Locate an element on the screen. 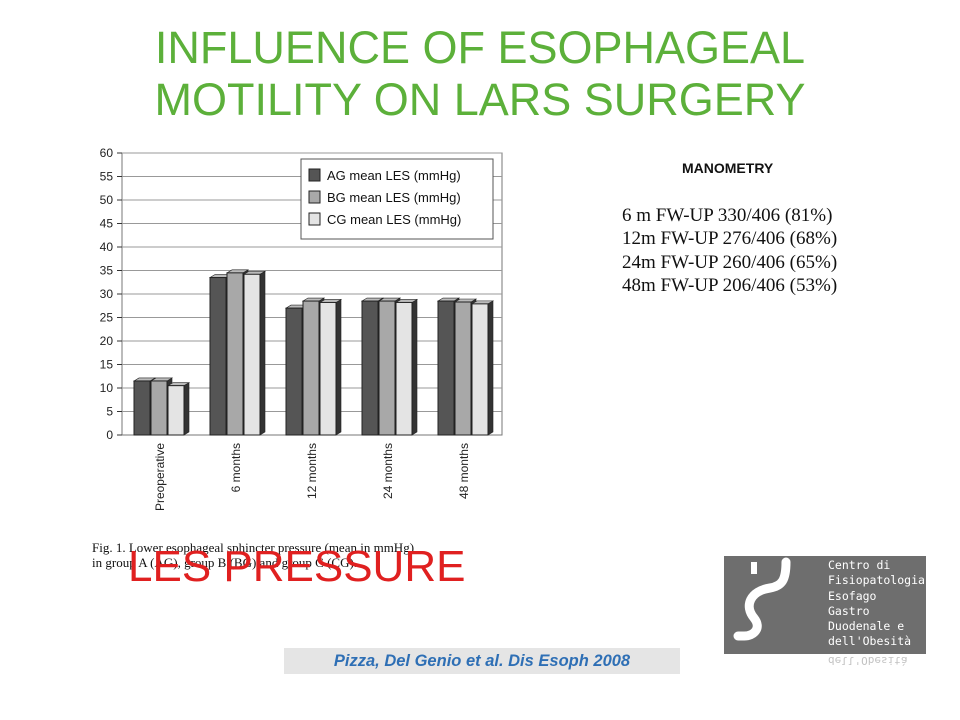  logo-reflection: dell'Obesità is located at coordinates (868, 660).